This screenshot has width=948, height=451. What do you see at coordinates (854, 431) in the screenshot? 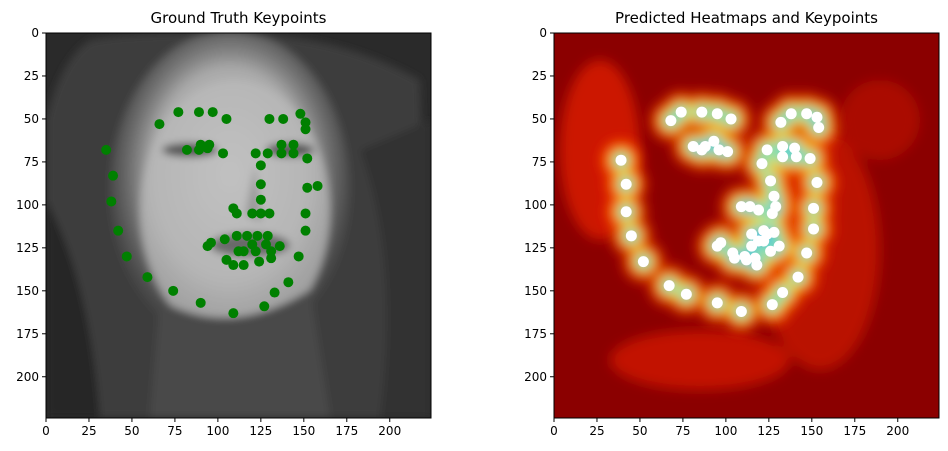
I see `x-tick-label: 175` at bounding box center [854, 431].